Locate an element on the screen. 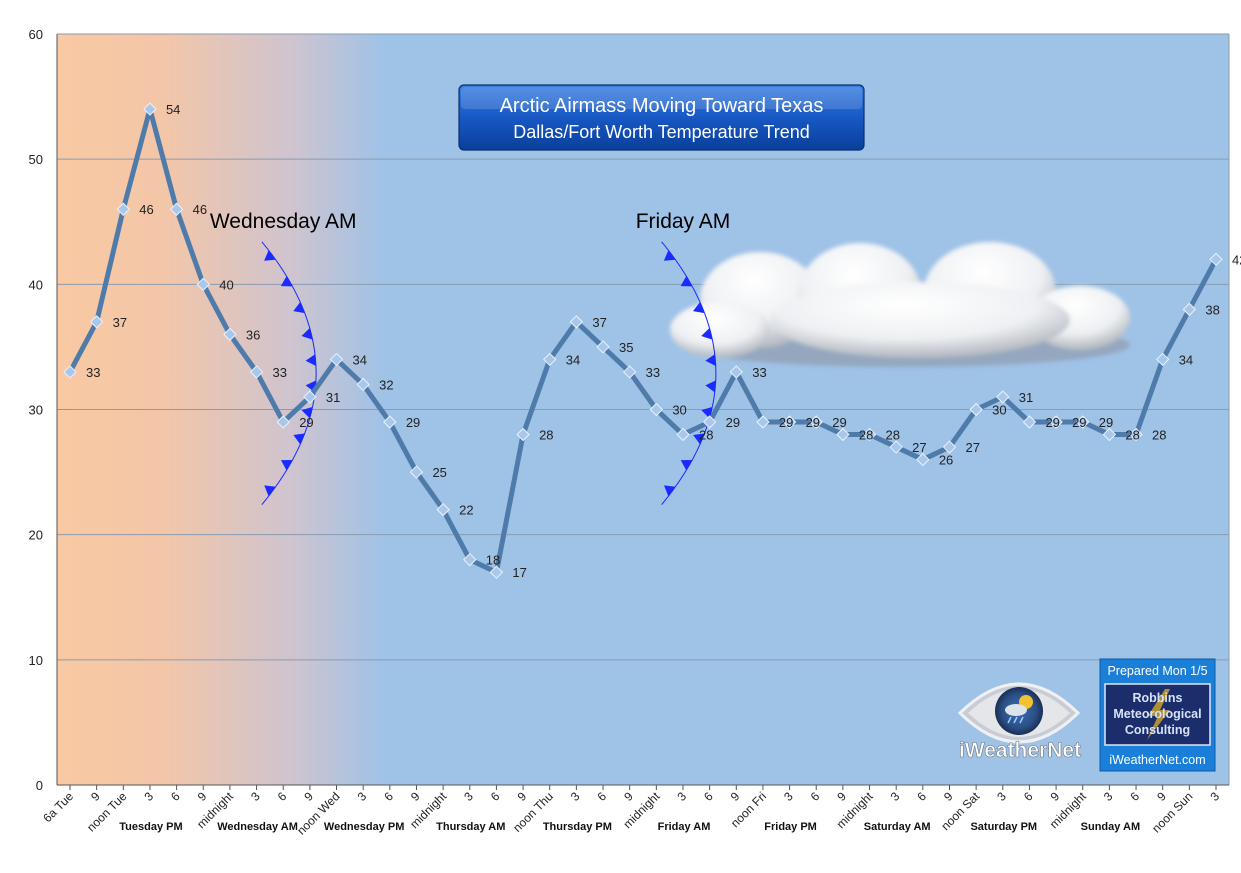 The width and height of the screenshot is (1241, 873). period-label: Wednesday PM is located at coordinates (364, 827).